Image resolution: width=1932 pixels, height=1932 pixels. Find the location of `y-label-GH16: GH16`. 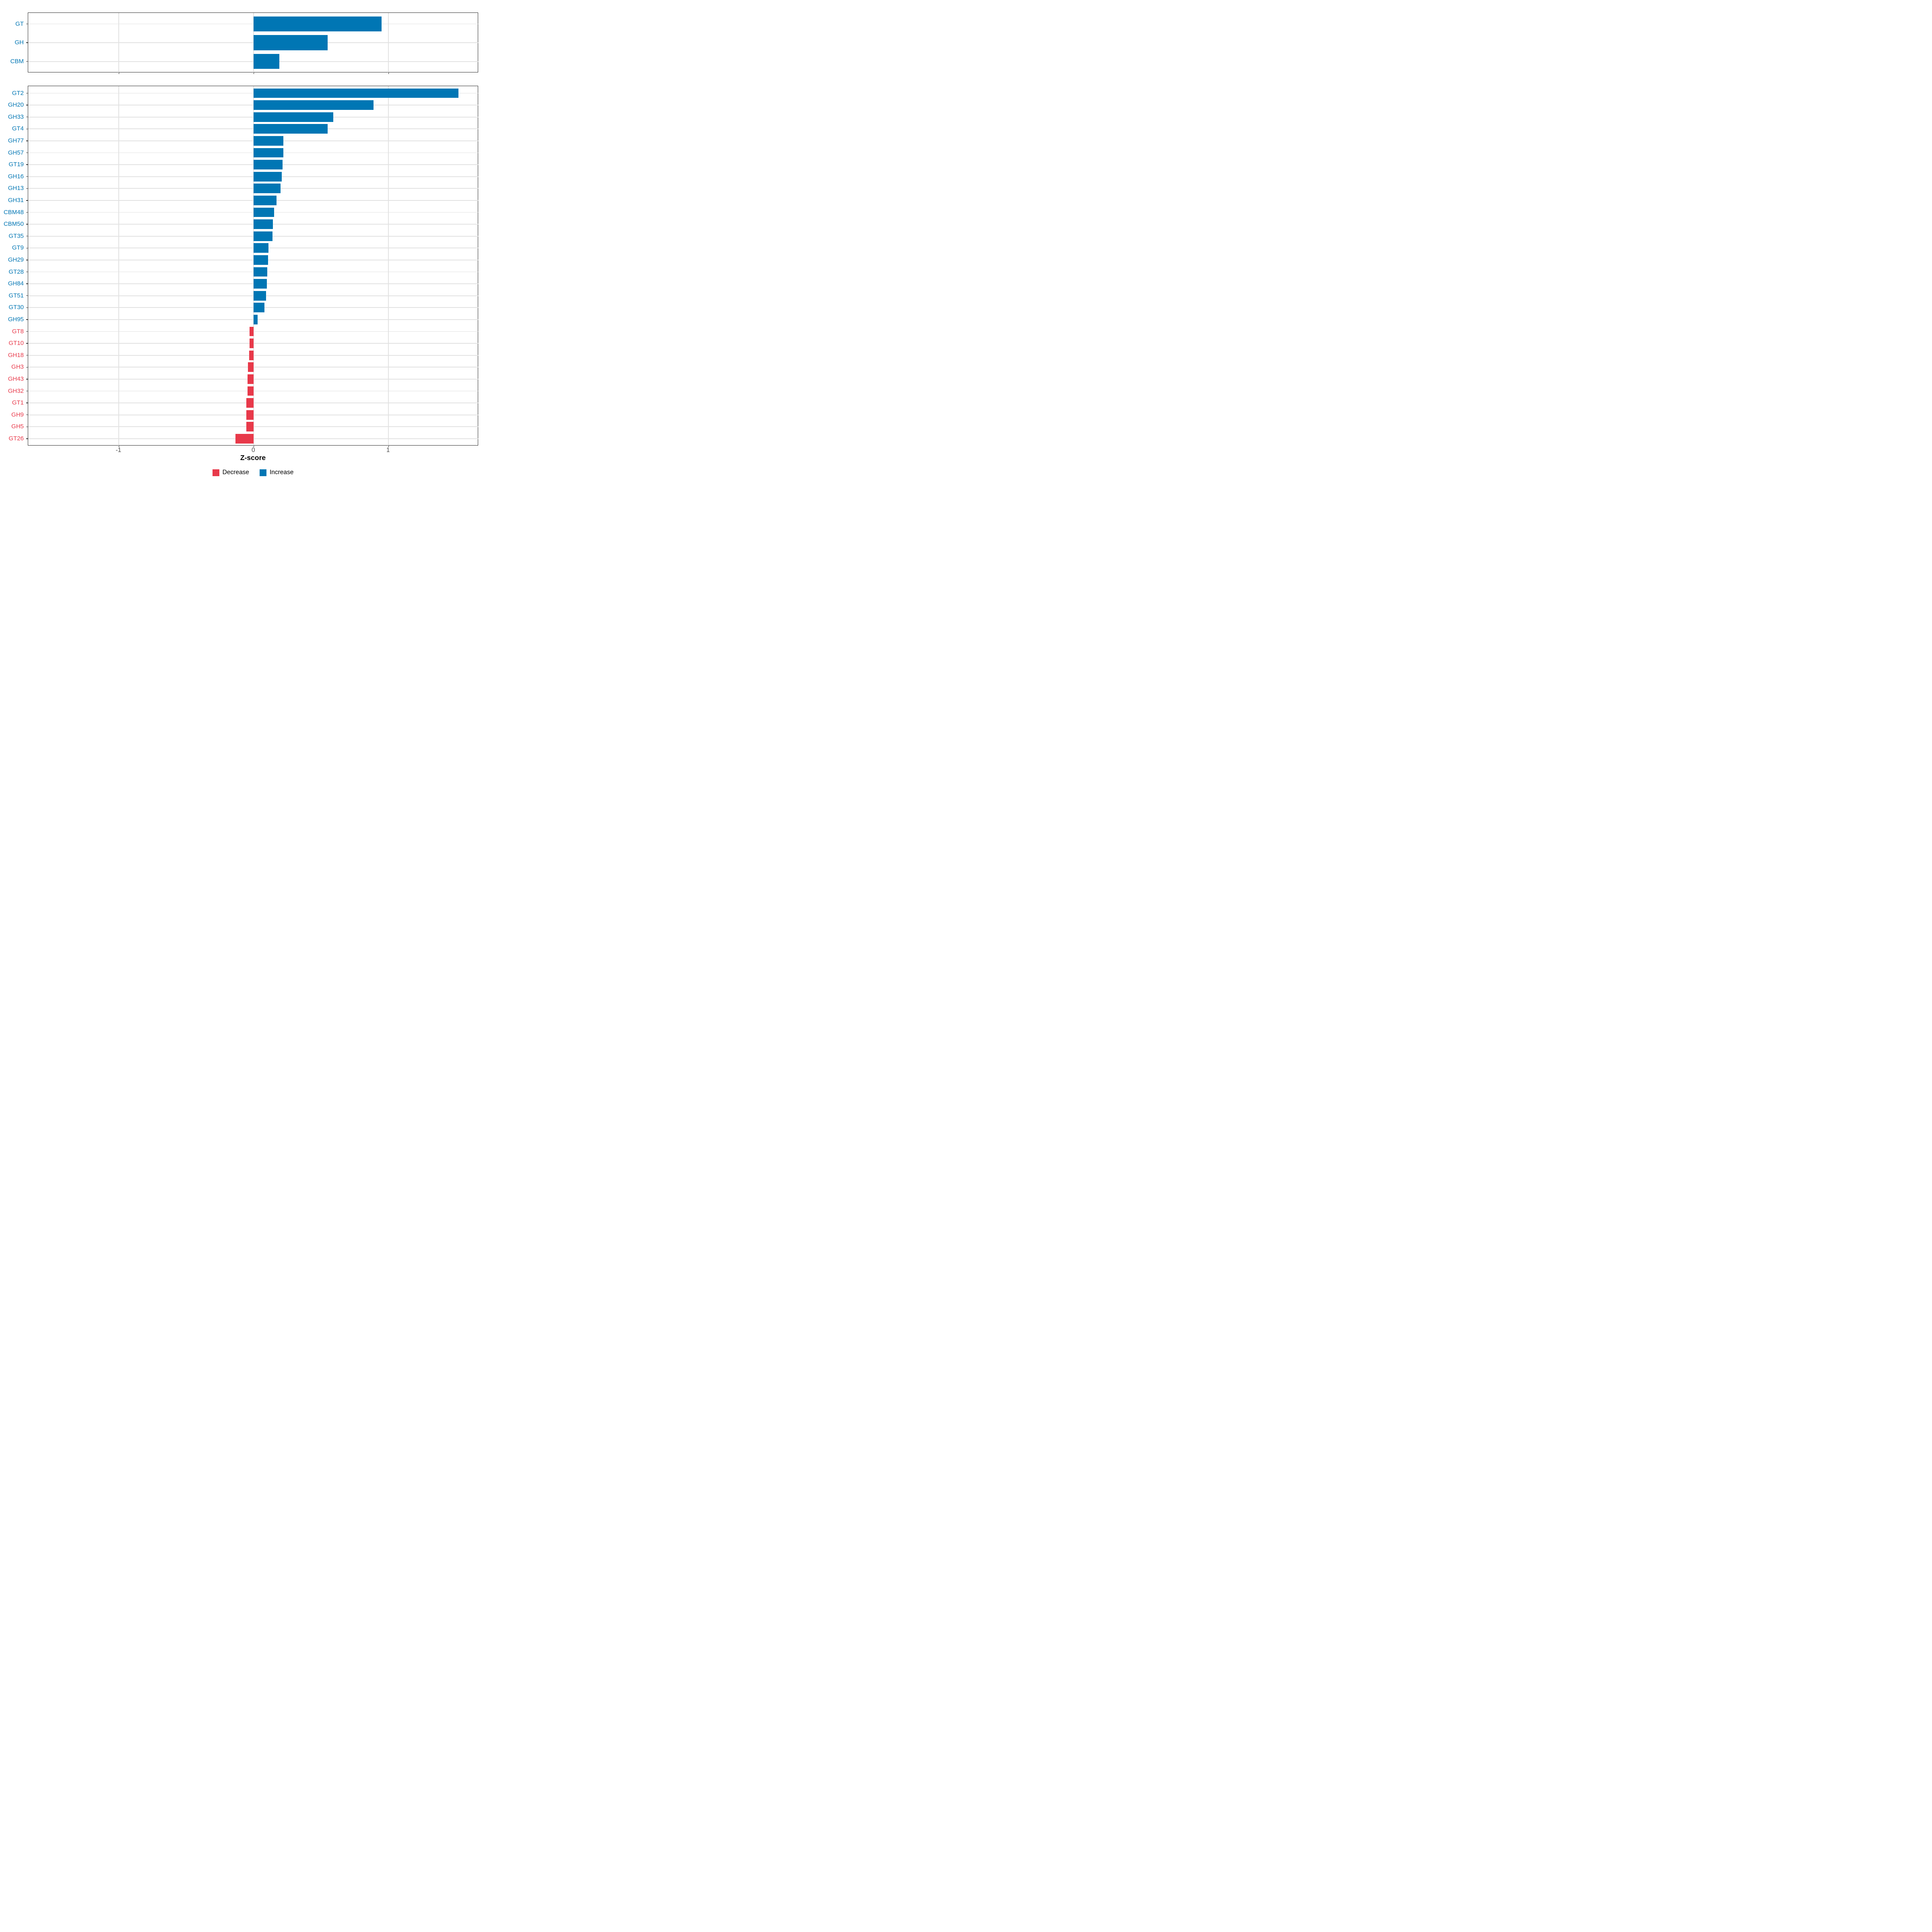

y-label-GH16: GH16 is located at coordinates (16, 176).